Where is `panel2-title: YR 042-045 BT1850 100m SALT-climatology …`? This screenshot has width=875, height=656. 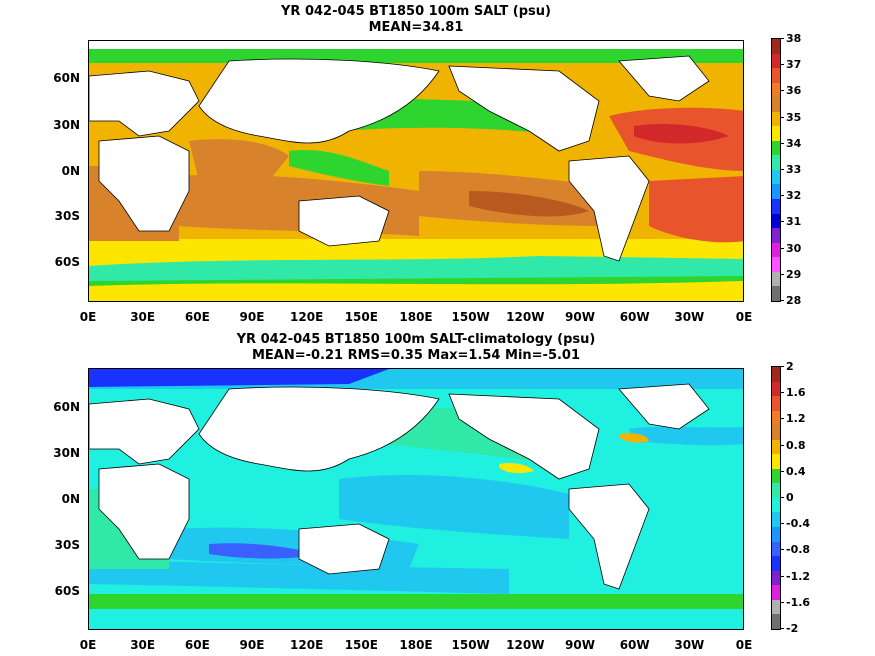
panel2-title: YR 042-045 BT1850 100m SALT-climatology … is located at coordinates (416, 348).